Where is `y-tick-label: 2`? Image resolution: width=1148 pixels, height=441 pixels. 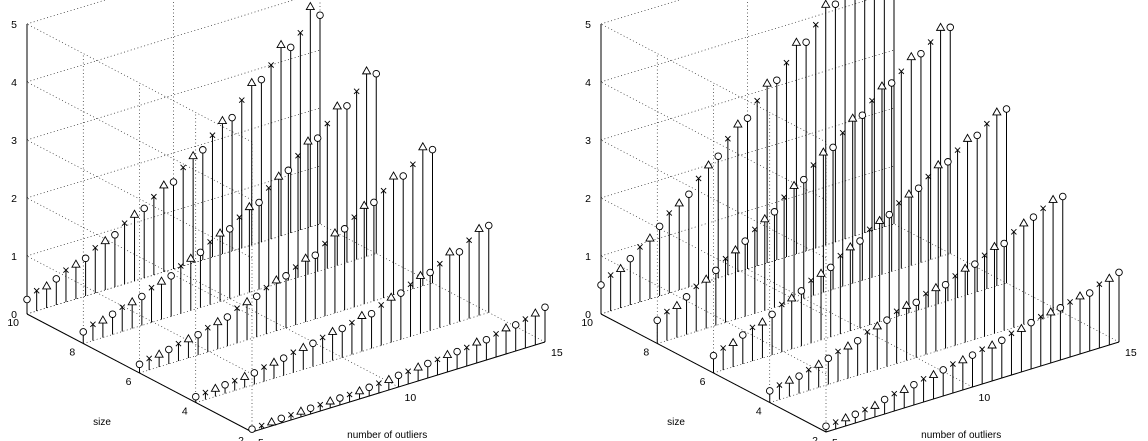
y-tick-label: 2 is located at coordinates (815, 438).